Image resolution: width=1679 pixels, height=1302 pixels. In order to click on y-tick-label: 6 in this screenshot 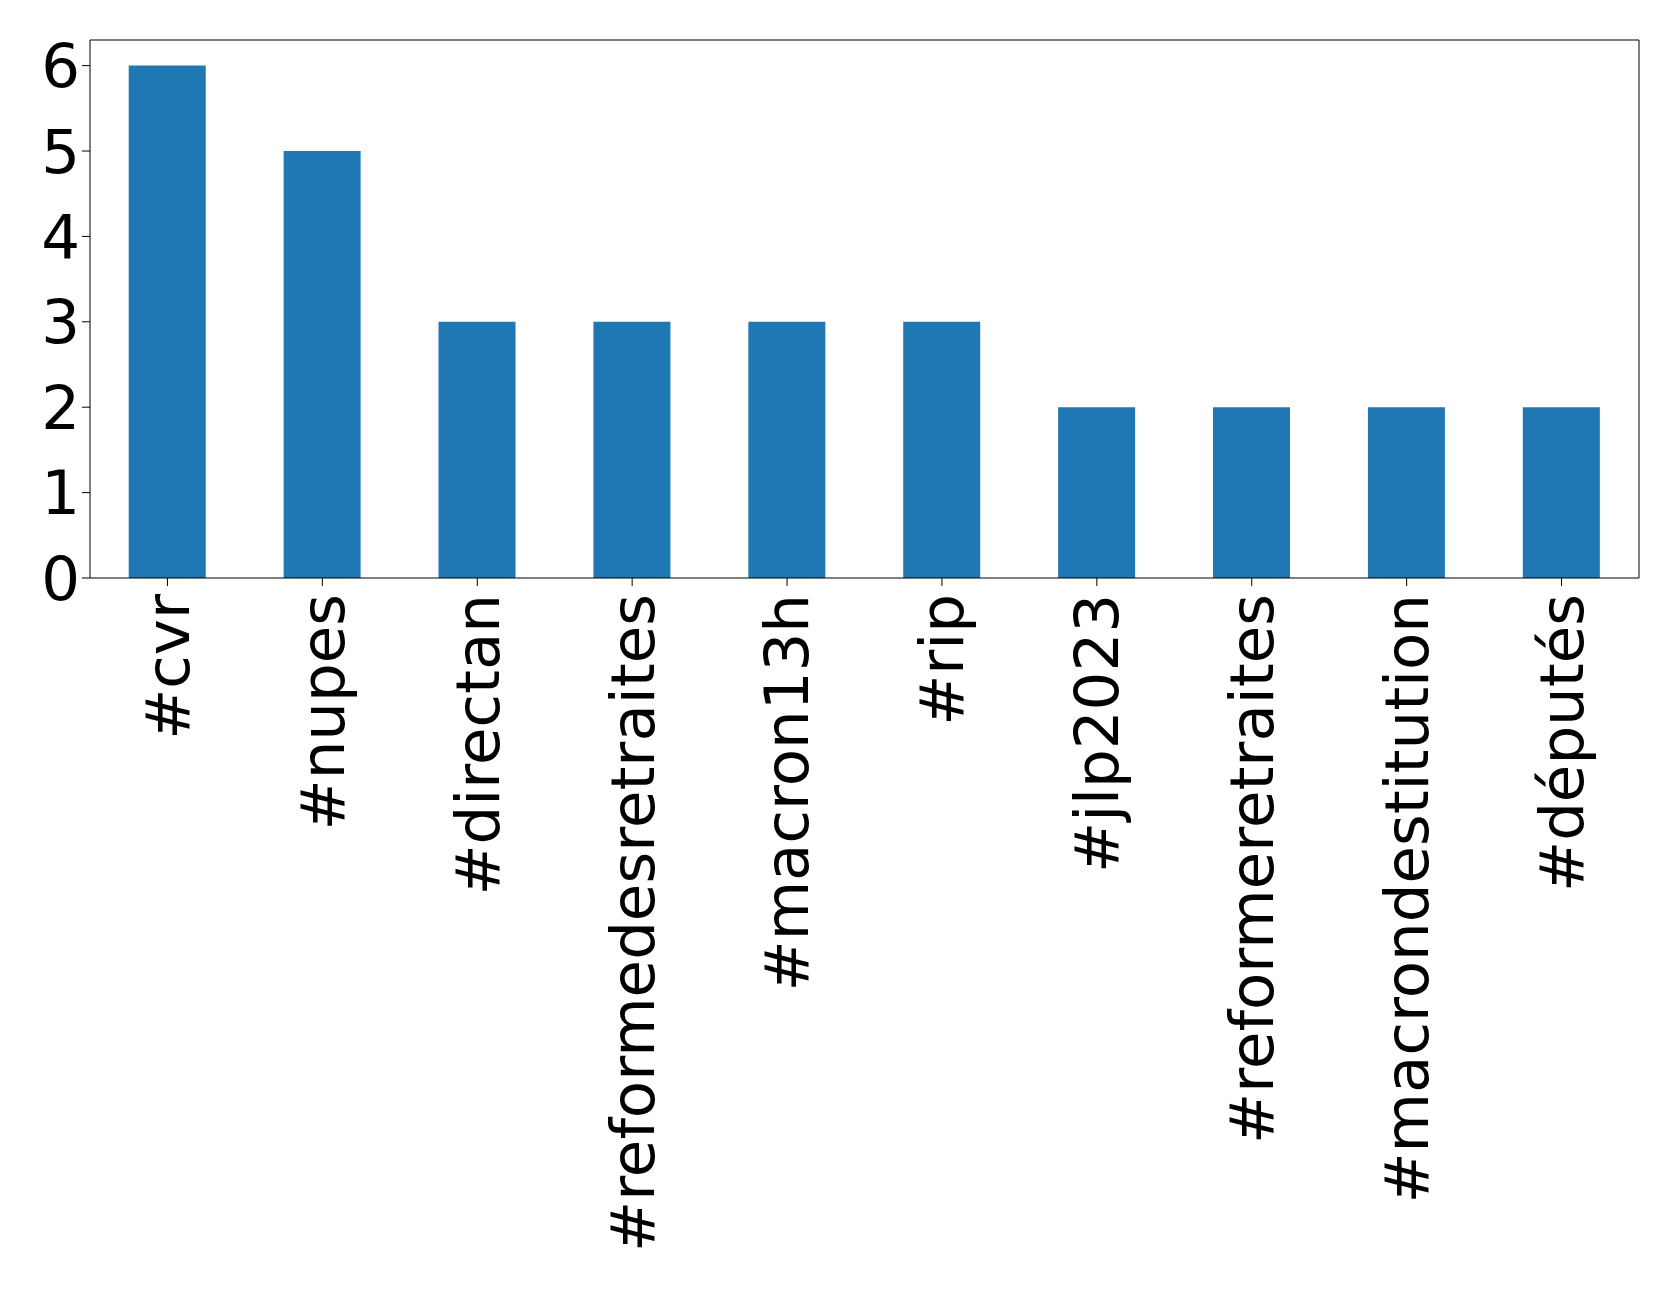, I will do `click(60, 66)`.